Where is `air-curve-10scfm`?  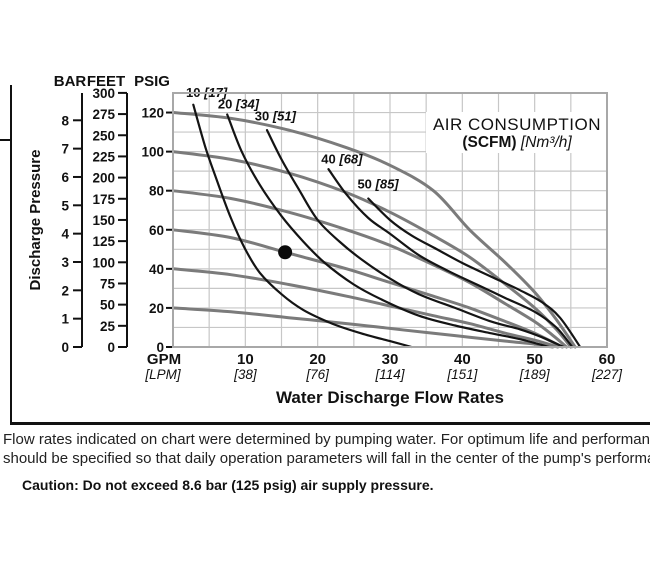 air-curve-10scfm is located at coordinates (302, 226).